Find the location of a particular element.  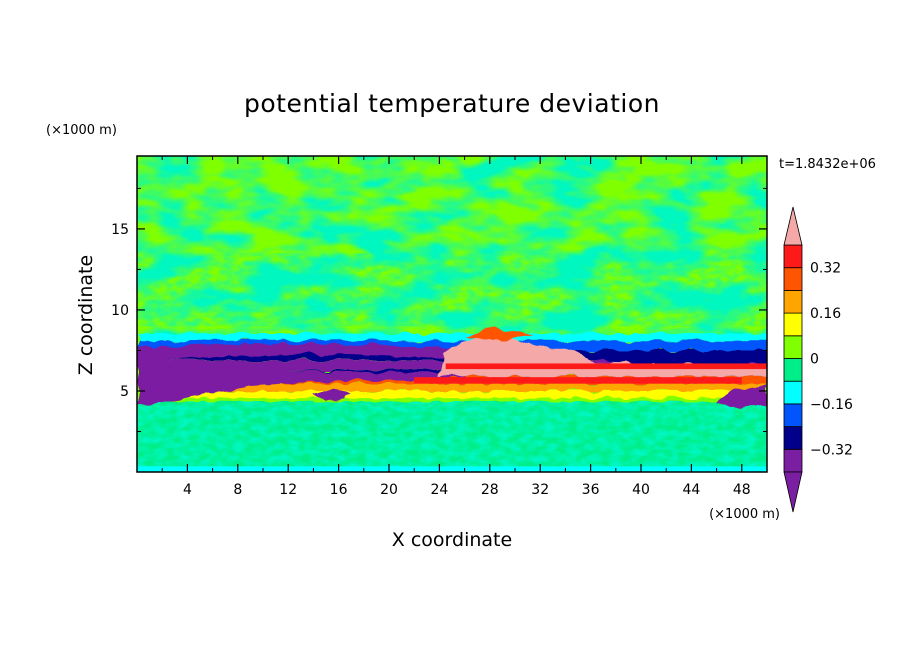

x-tick-label-48: 48 is located at coordinates (742, 490).